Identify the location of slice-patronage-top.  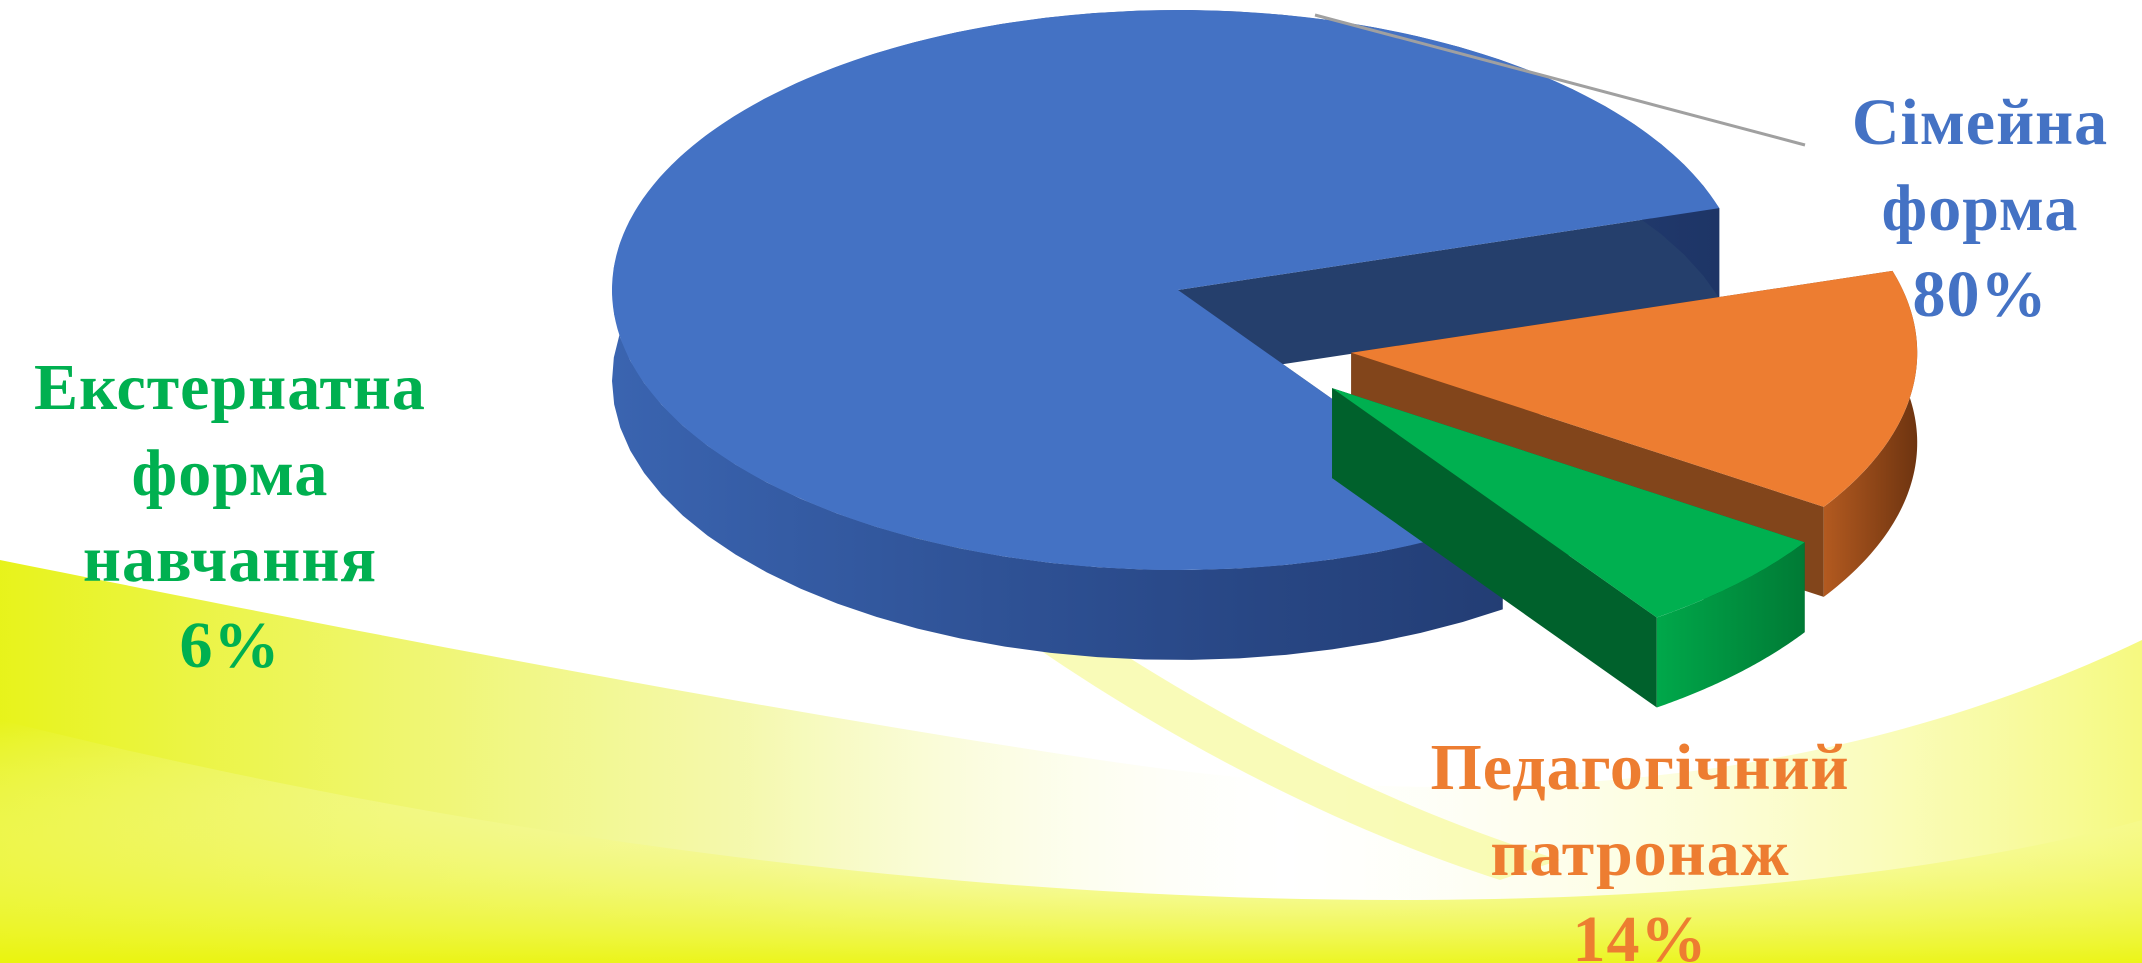
(1634, 388).